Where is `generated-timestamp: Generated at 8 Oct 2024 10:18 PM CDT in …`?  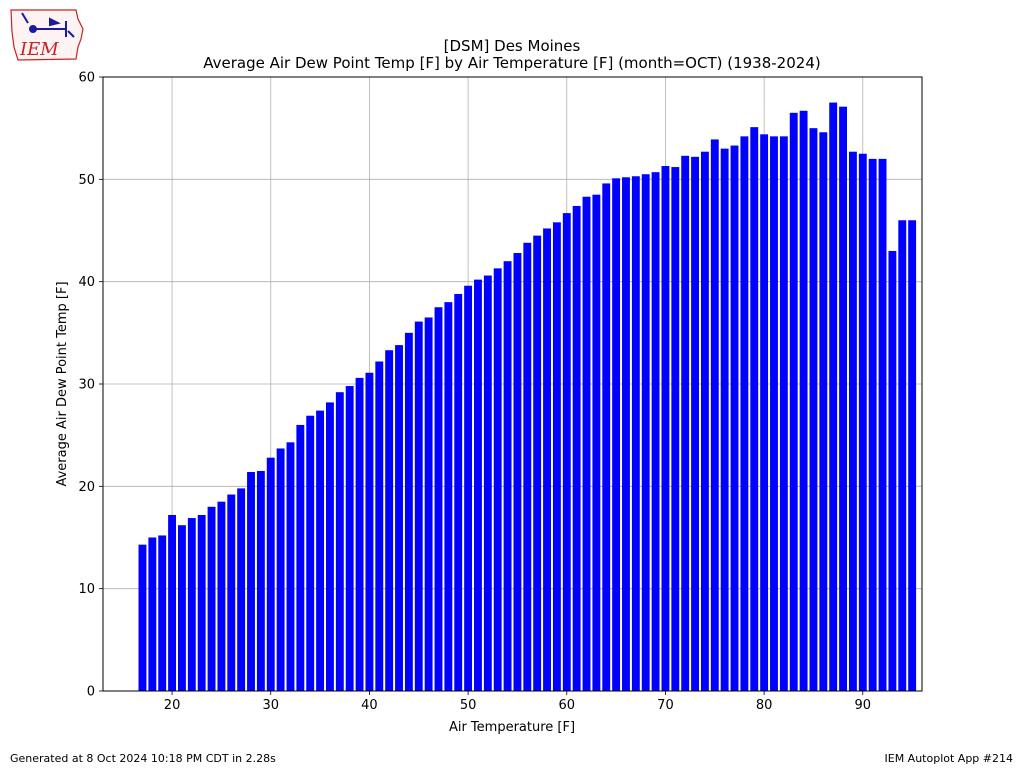 generated-timestamp: Generated at 8 Oct 2024 10:18 PM CDT in … is located at coordinates (143, 758).